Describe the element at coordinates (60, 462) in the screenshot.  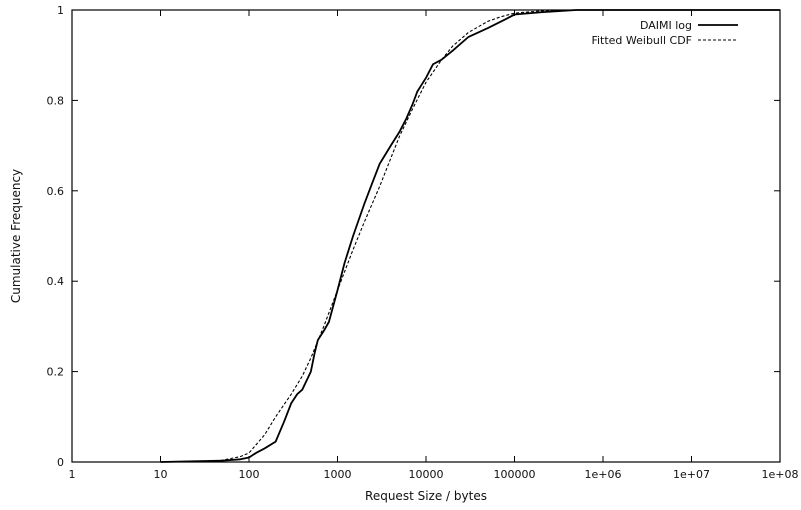
I see `y-tick-label: 0` at that location.